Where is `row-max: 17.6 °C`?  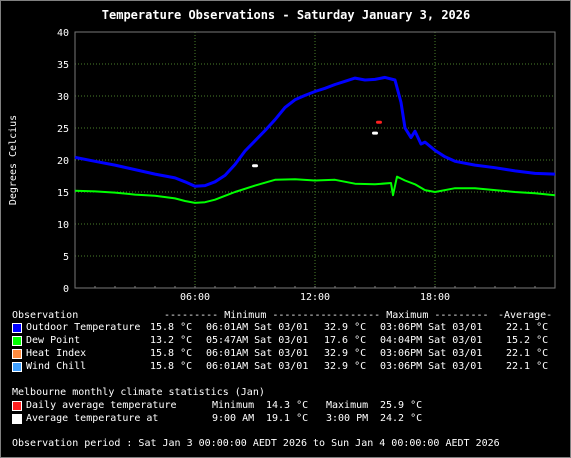 row-max: 17.6 °C is located at coordinates (345, 340).